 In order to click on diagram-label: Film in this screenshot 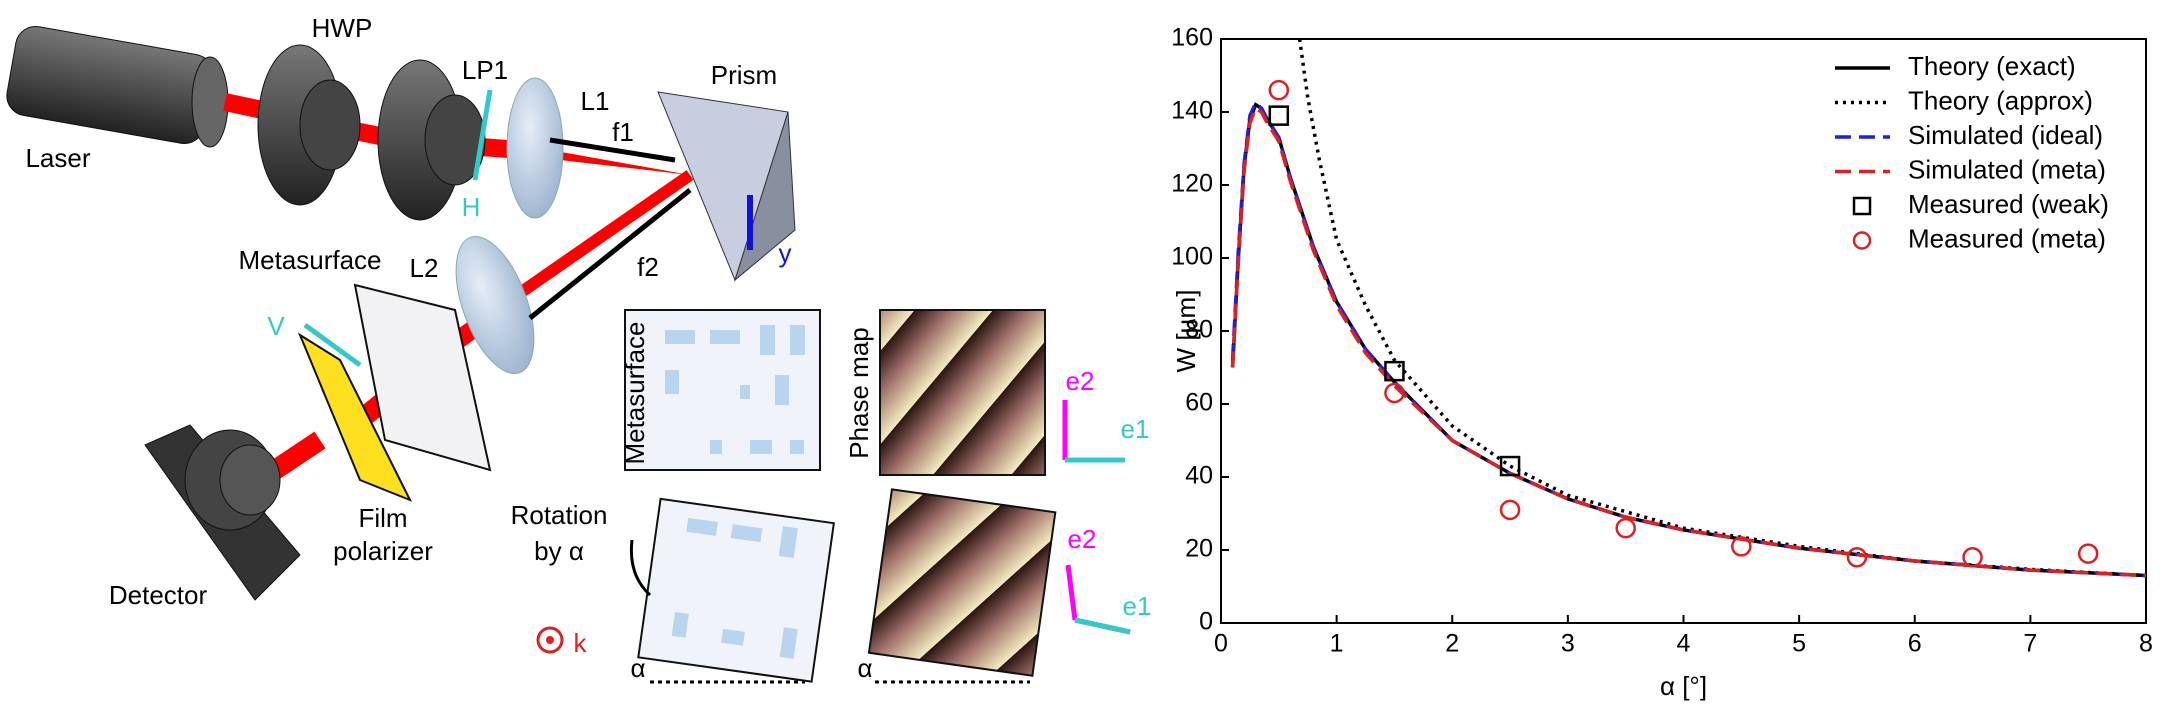, I will do `click(382, 518)`.